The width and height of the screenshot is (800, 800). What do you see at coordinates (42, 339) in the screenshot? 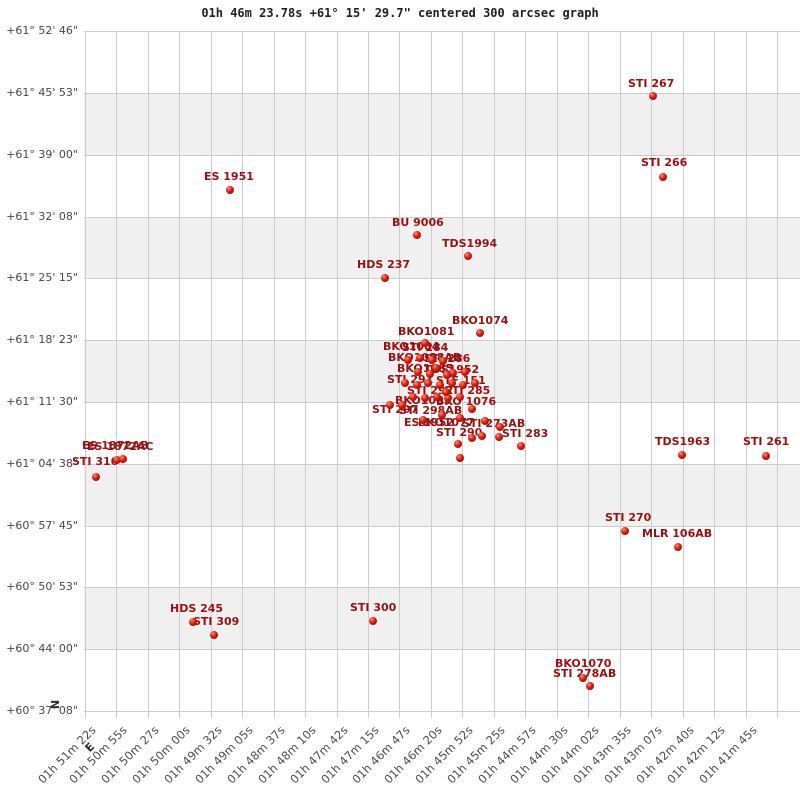
I see `y-tick-label: +61° 18' 23"` at bounding box center [42, 339].